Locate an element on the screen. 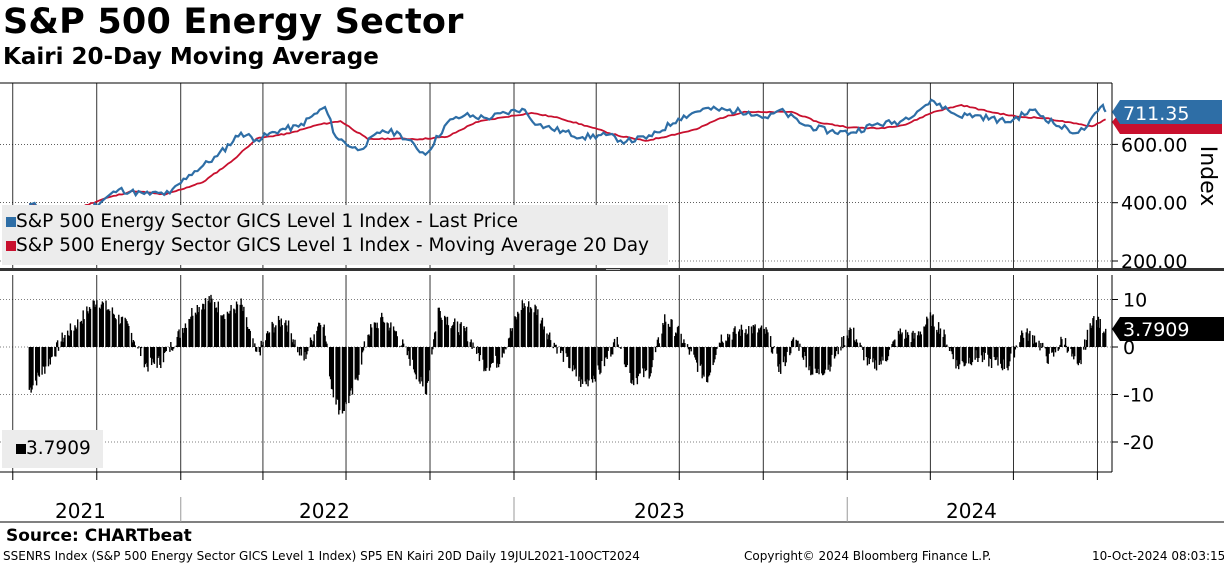 The height and width of the screenshot is (566, 1224). legend-swatch-last-price is located at coordinates (11, 222).